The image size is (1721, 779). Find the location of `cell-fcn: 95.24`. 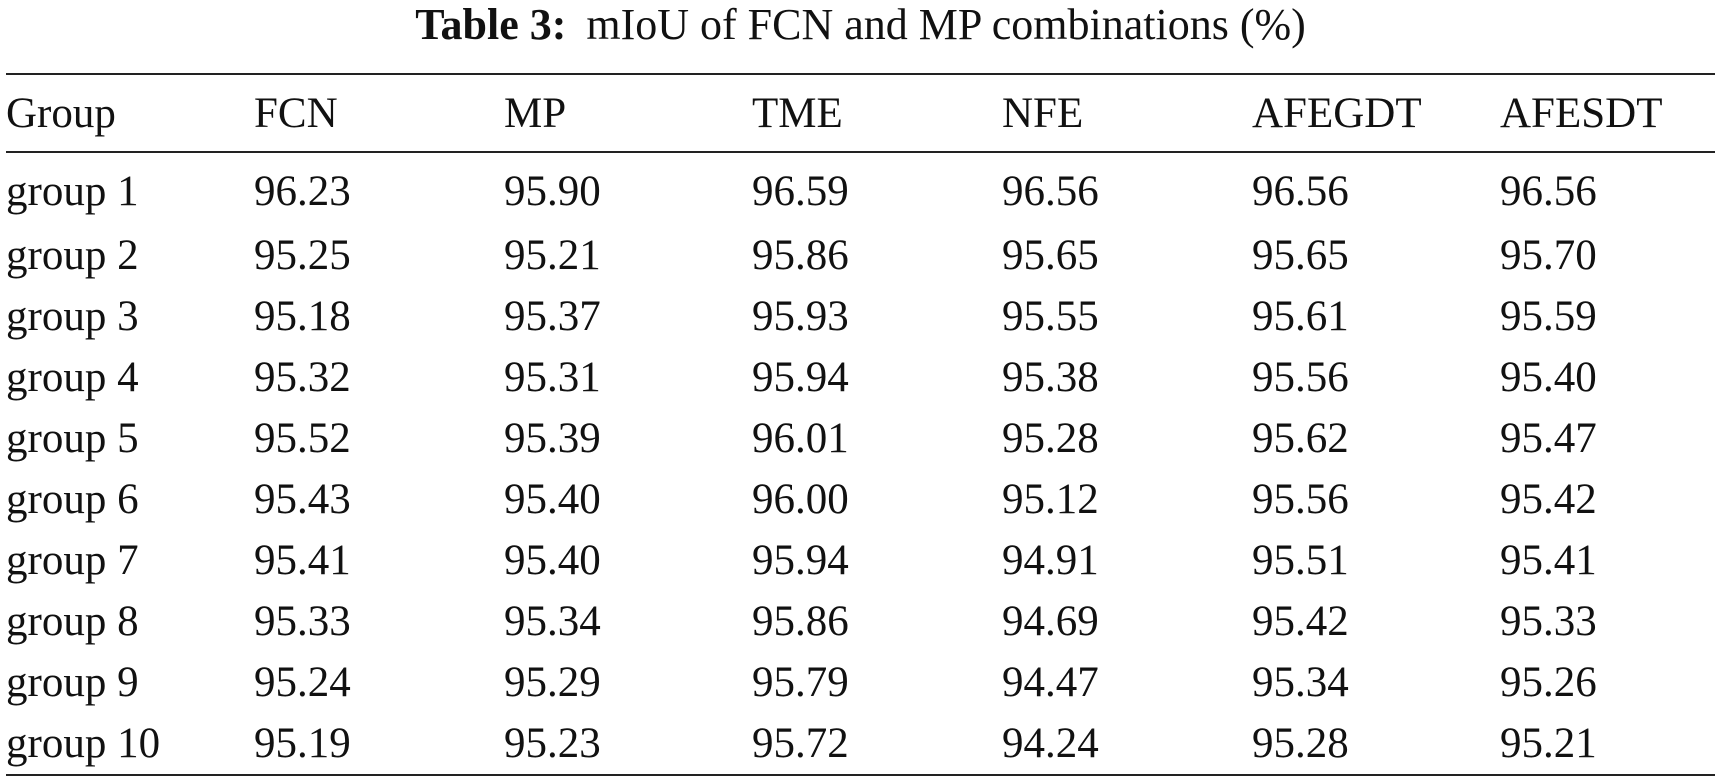

cell-fcn: 95.24 is located at coordinates (302, 682).